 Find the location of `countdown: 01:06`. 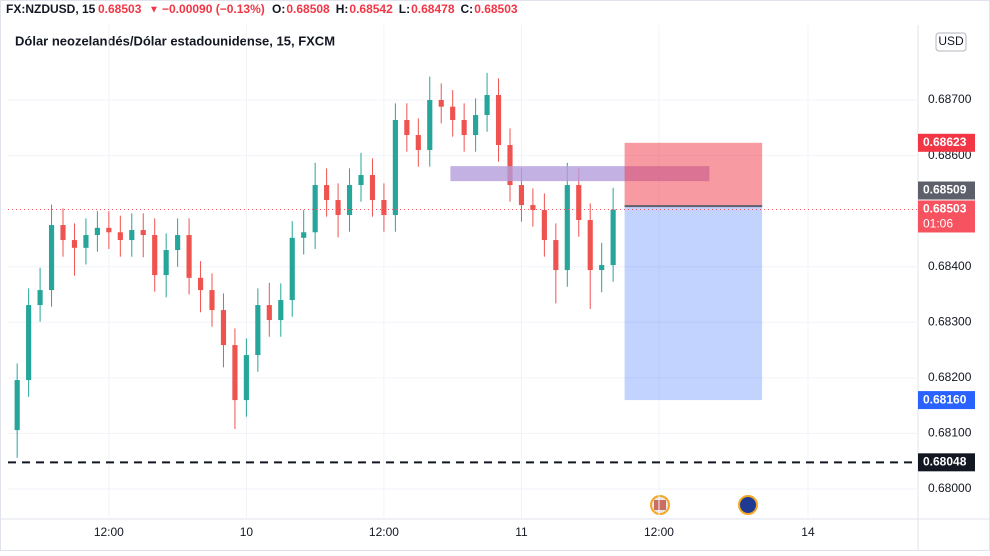

countdown: 01:06 is located at coordinates (938, 224).